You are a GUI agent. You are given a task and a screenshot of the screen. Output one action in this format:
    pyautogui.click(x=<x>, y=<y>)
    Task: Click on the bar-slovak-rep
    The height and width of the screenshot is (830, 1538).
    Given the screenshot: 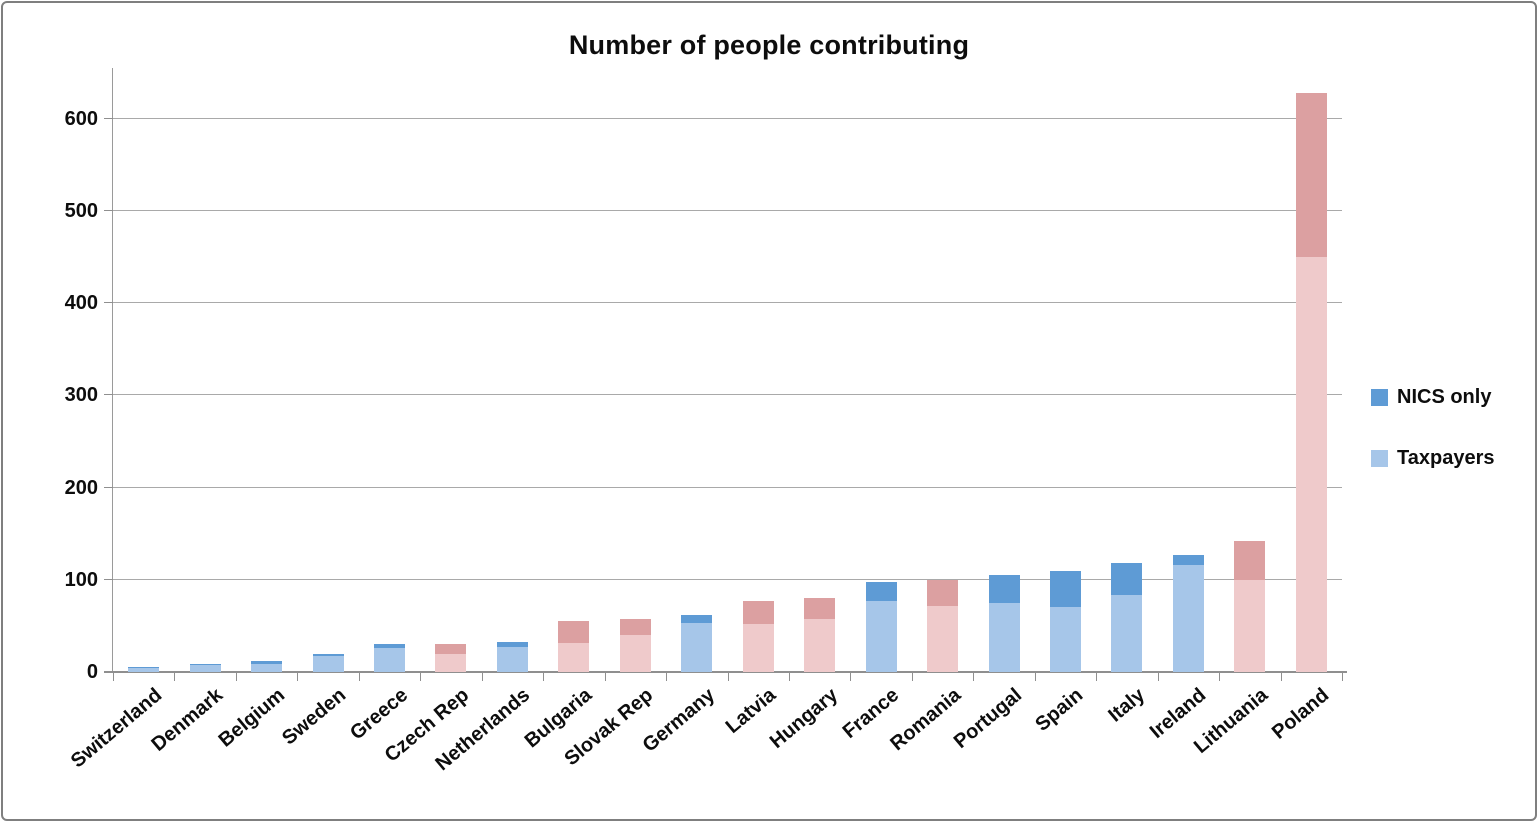 What is the action you would take?
    pyautogui.click(x=635, y=645)
    